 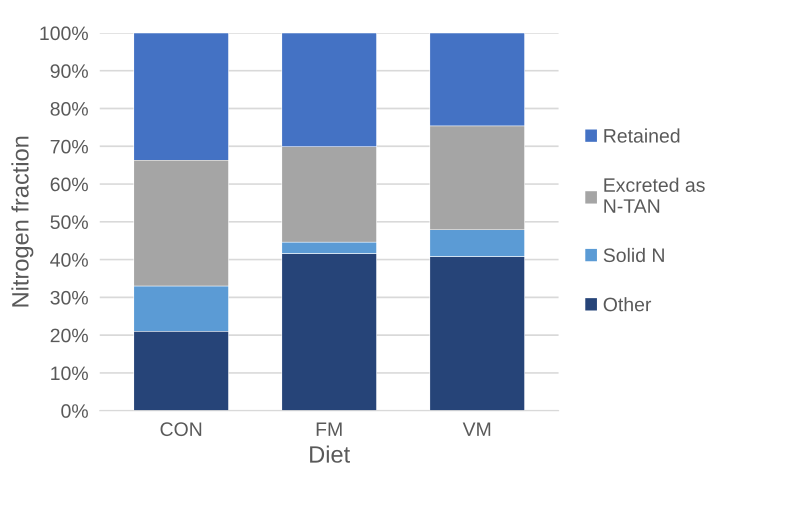 I want to click on x-tick-label: FM, so click(x=329, y=429).